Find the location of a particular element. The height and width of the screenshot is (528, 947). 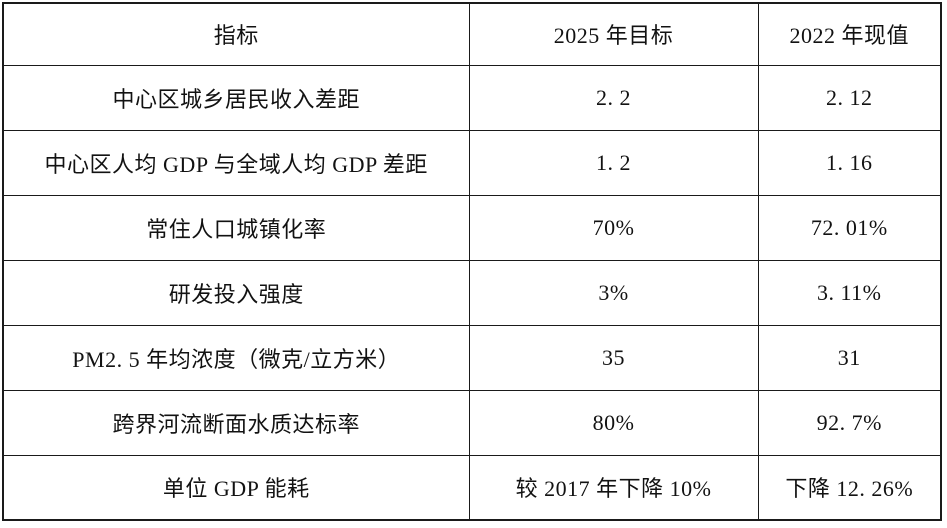

table-row: PM2. 5 年均浓度（微克/立方米） 35 31 is located at coordinates (472, 357).